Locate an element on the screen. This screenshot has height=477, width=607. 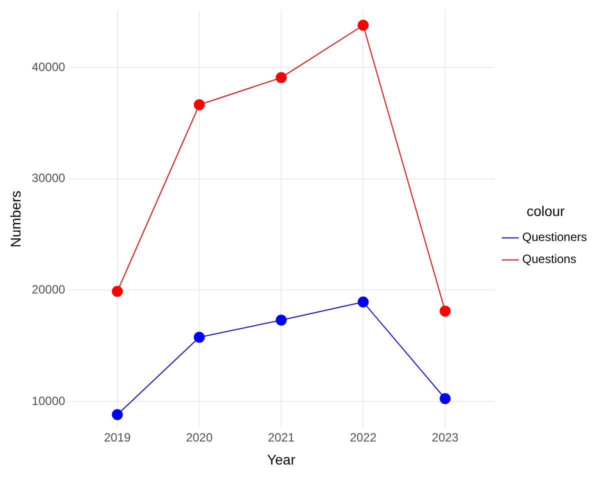
x-tick-label: 2019 is located at coordinates (118, 437).